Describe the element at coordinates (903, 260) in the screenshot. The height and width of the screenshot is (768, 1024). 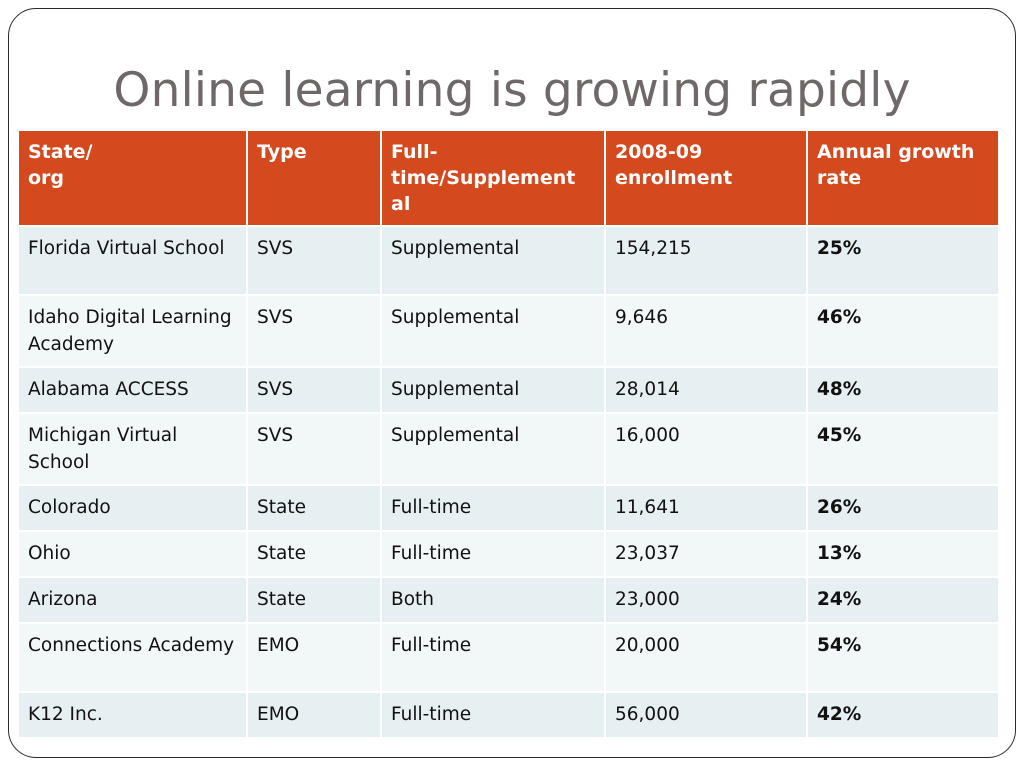
I see `cell-growth: 25%` at that location.